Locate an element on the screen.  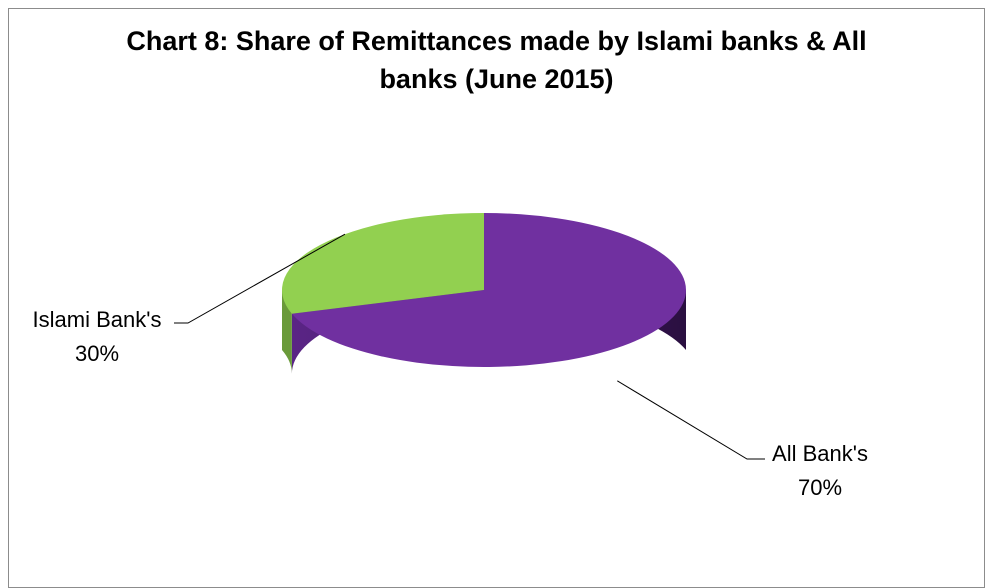
data-value-islami-bank-s: 30% is located at coordinates (97, 353).